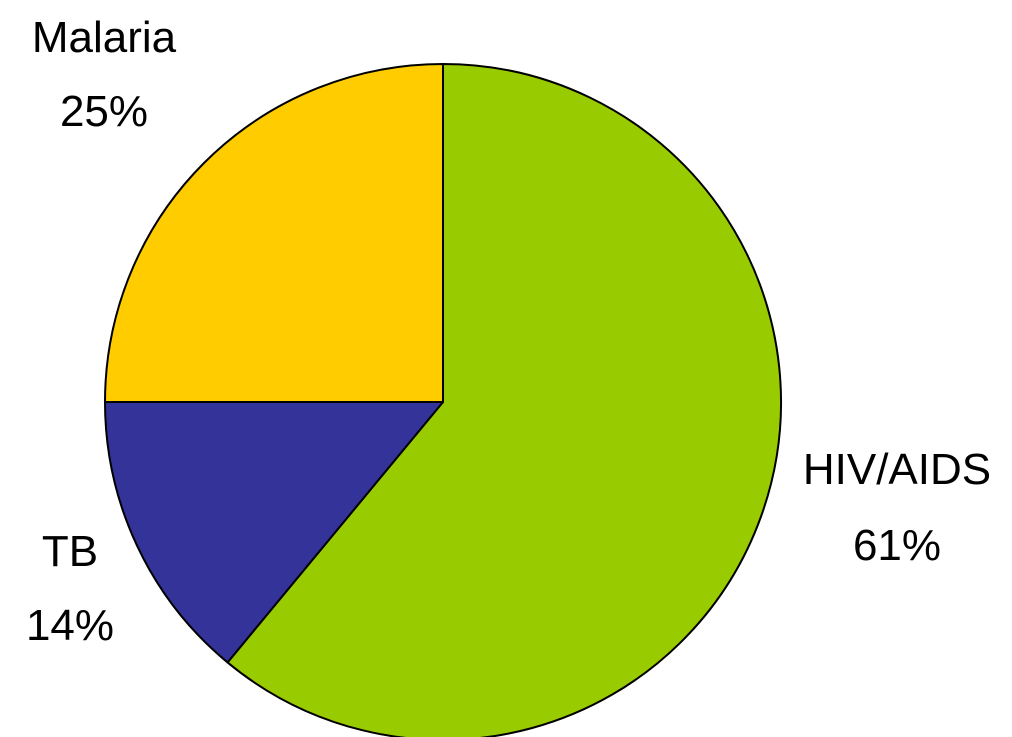  Describe the element at coordinates (104, 37) in the screenshot. I see `slice-label-malaria-name: Malaria` at that location.